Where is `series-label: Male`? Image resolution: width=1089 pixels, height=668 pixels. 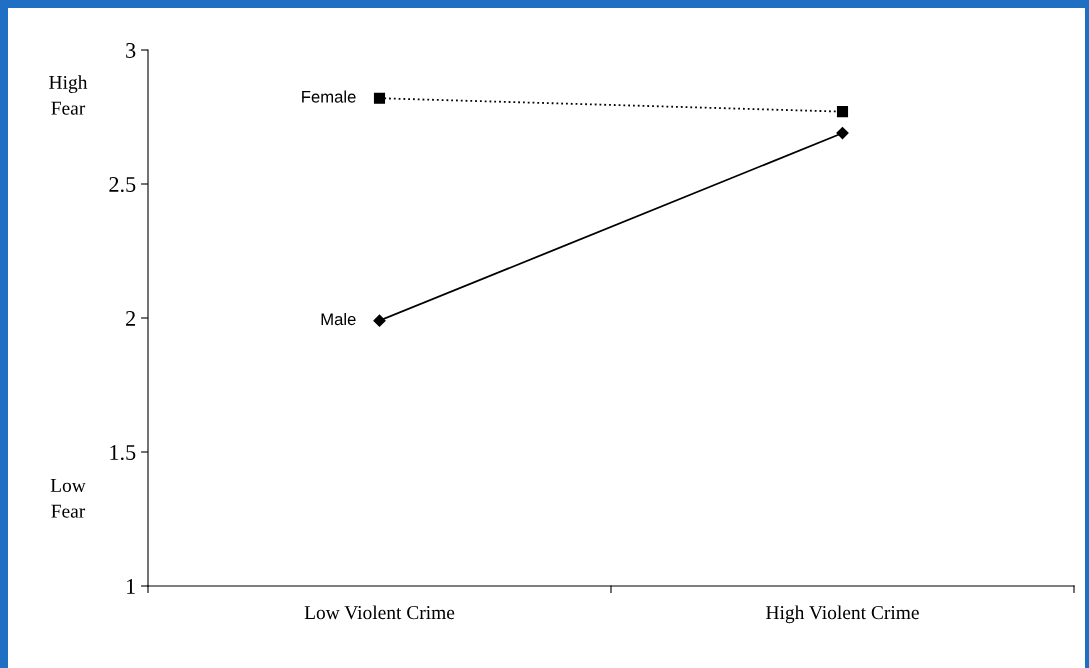
series-label: Male is located at coordinates (338, 319).